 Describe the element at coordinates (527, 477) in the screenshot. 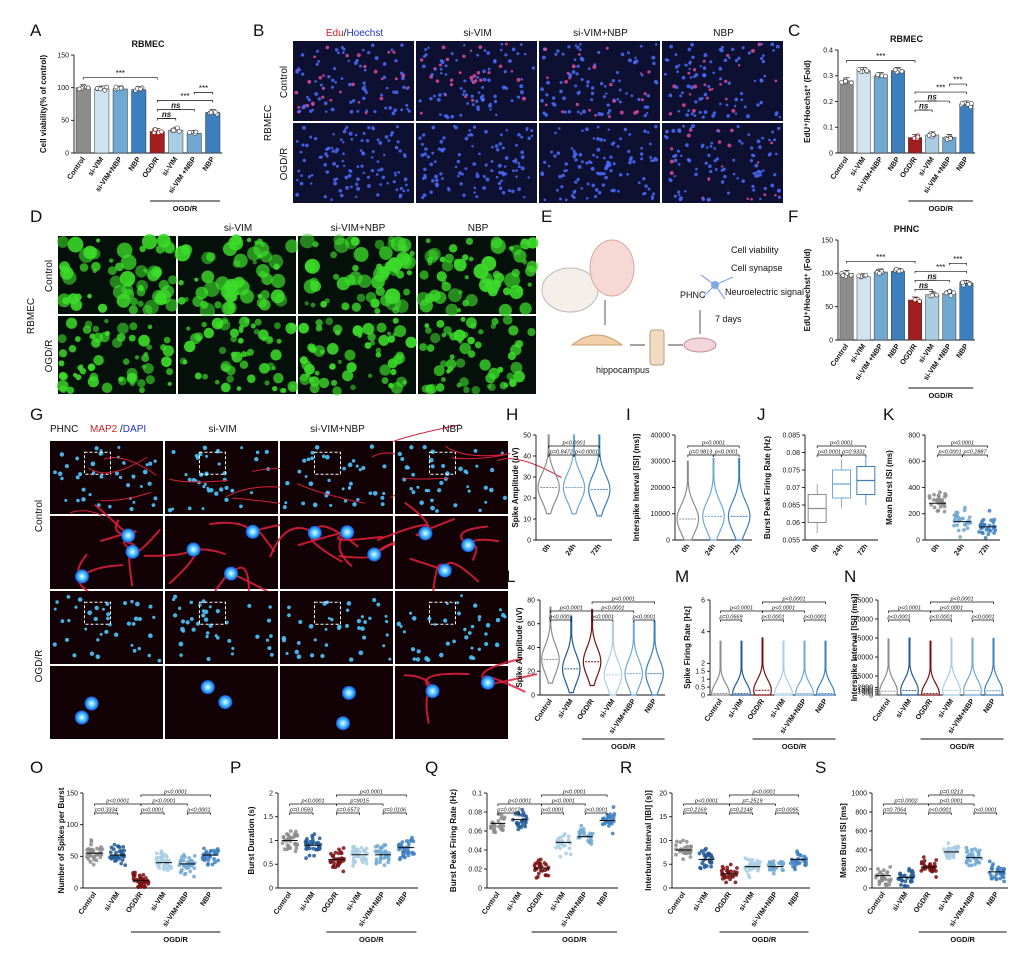

I see `y-tick-label: 30` at that location.